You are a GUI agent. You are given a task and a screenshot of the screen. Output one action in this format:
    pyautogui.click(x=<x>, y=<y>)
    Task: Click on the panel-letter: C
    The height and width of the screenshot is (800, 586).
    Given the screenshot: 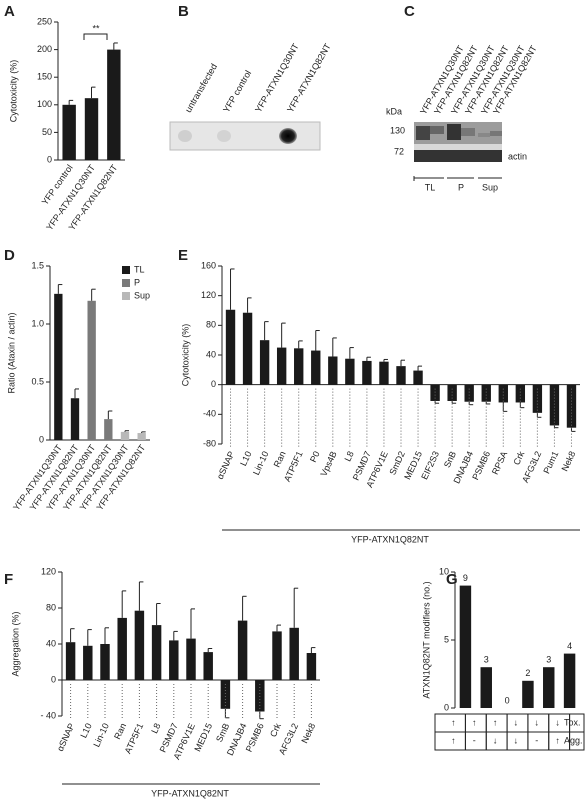 What is the action you would take?
    pyautogui.click(x=409, y=11)
    